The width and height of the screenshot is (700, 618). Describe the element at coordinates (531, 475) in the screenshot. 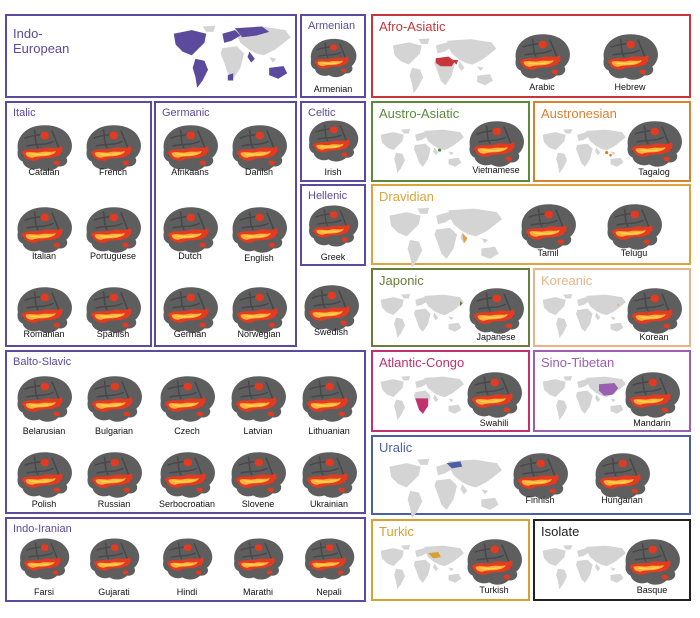

I see `panel-uralic: Uralic Finnish Hungarian` at that location.